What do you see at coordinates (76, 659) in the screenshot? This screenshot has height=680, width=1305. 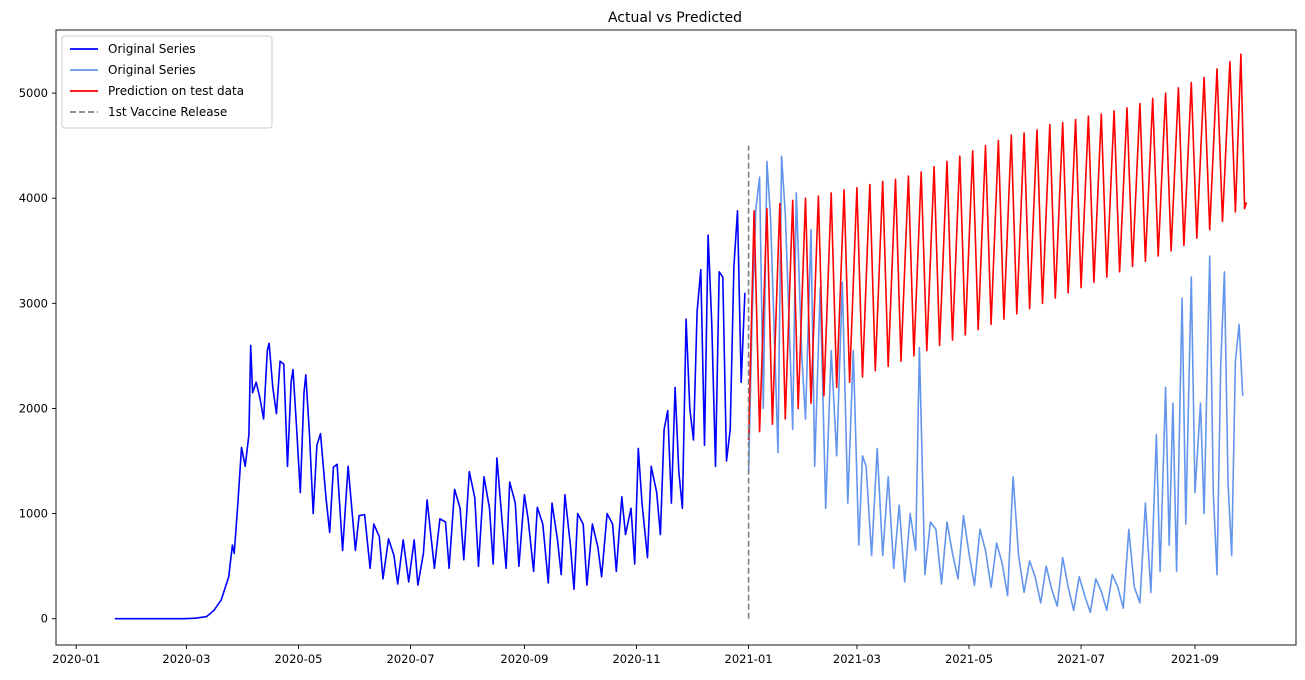 I see `x-tick-label: 2020-01` at bounding box center [76, 659].